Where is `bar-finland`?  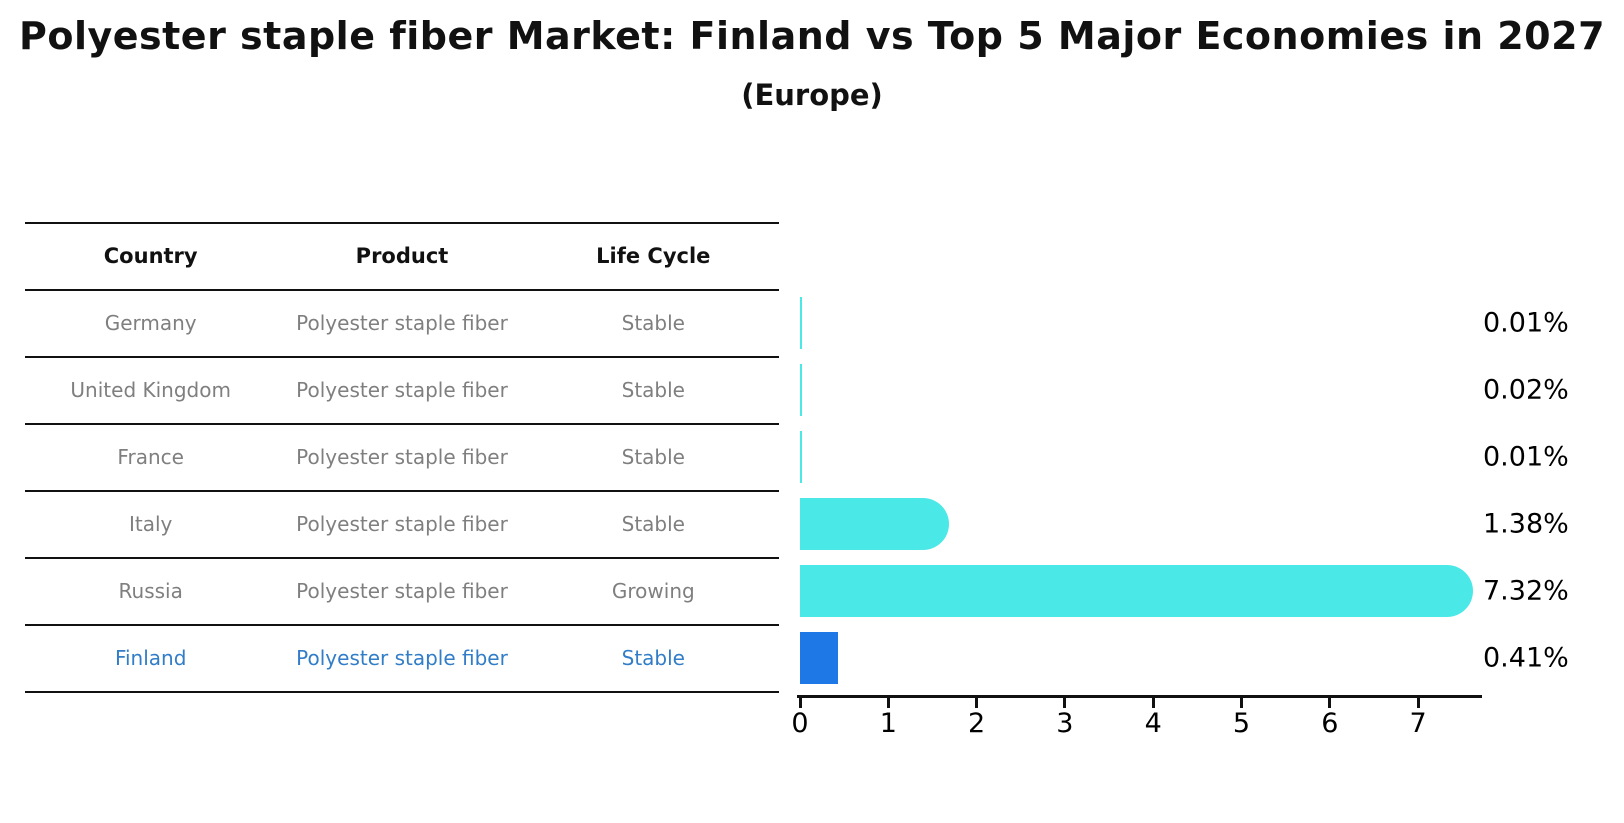 bar-finland is located at coordinates (819, 657).